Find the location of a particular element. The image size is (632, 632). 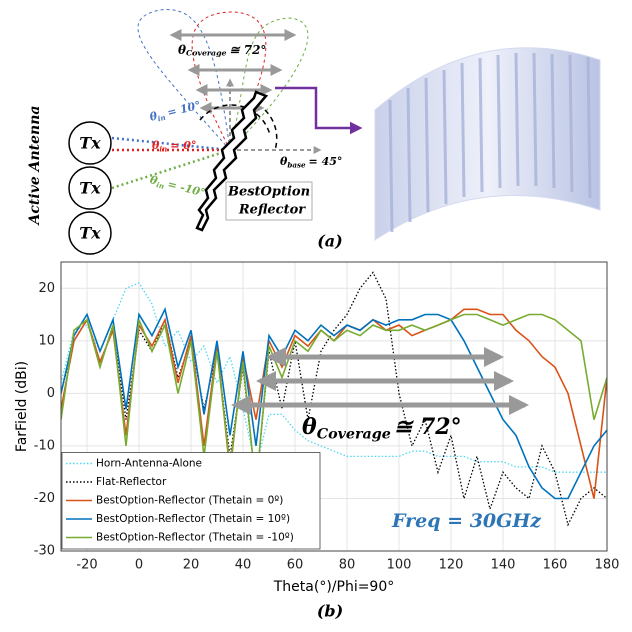

x-tick-label: 120 is located at coordinates (451, 565).